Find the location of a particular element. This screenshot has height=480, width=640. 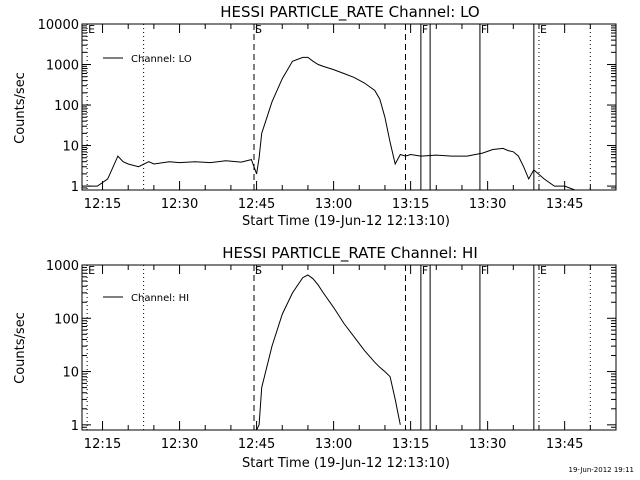

panel-lo-legend: Channel: LO is located at coordinates (147, 59).